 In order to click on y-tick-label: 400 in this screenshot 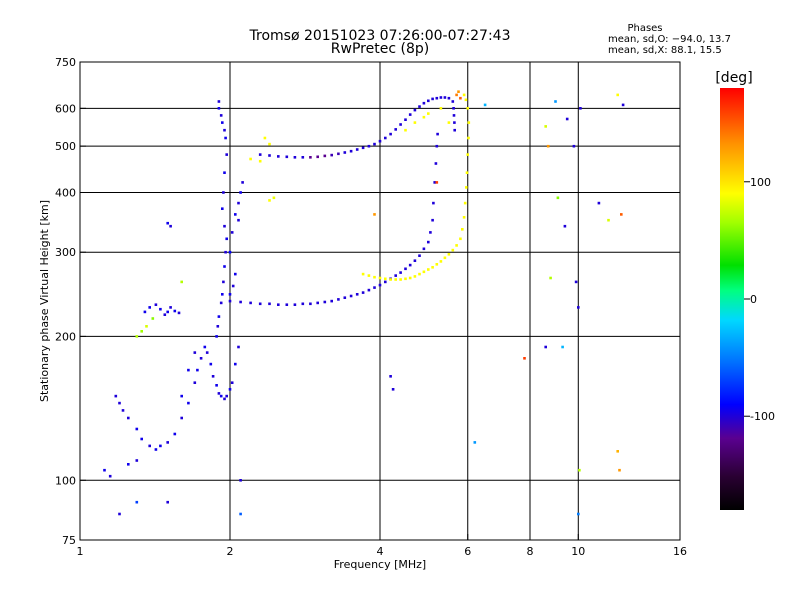, I will do `click(65, 192)`.